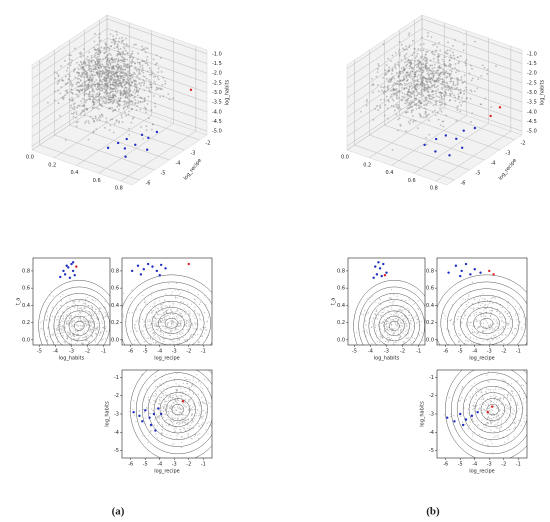 The image size is (550, 522). Describe the element at coordinates (130, 465) in the screenshot. I see `x-tick-label: -6` at that location.